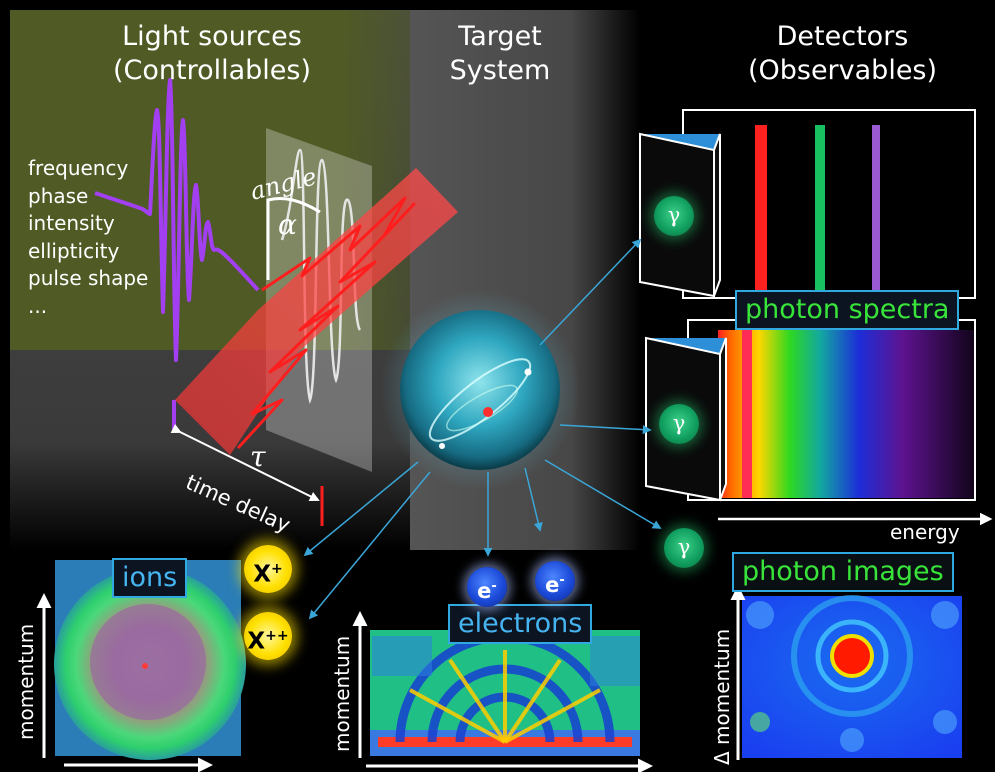 This screenshot has width=995, height=772. Describe the element at coordinates (212, 54) in the screenshot. I see `light-sources-header: Light sources (Controllables)` at that location.